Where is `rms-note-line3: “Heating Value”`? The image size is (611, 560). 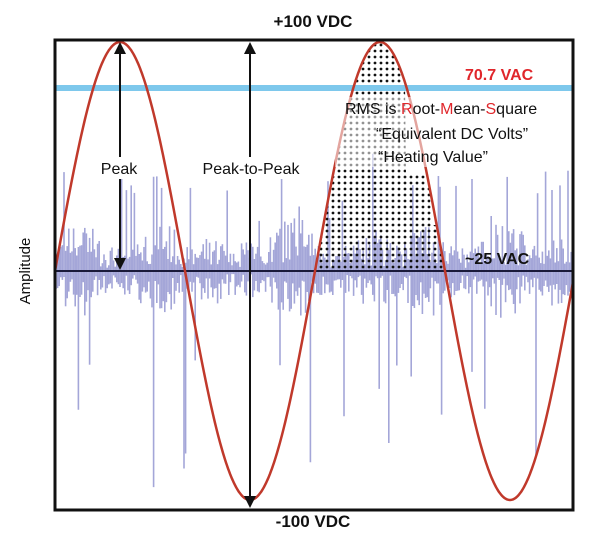 rms-note-line3: “Heating Value” is located at coordinates (433, 157).